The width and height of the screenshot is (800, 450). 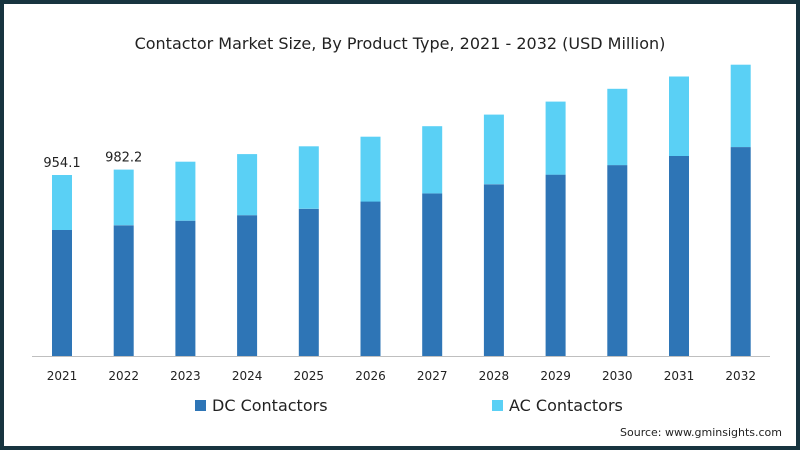 What do you see at coordinates (123, 290) in the screenshot?
I see `bar-dc-2022` at bounding box center [123, 290].